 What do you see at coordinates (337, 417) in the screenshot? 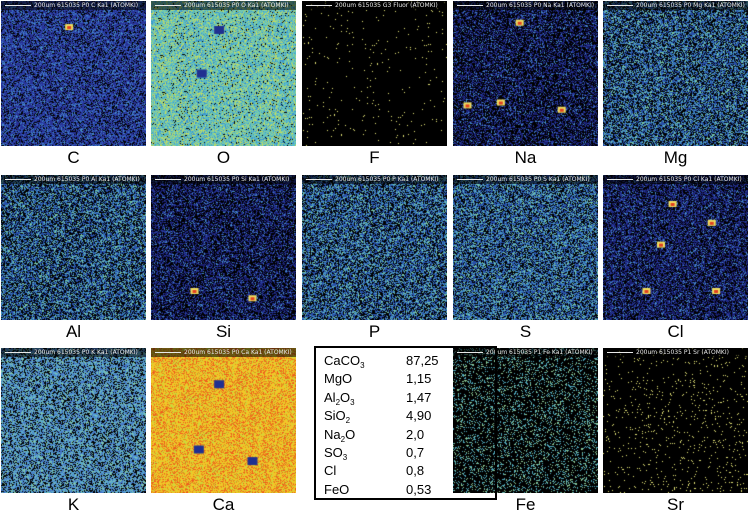
I see `oxide-formula: SiO2` at bounding box center [337, 417].